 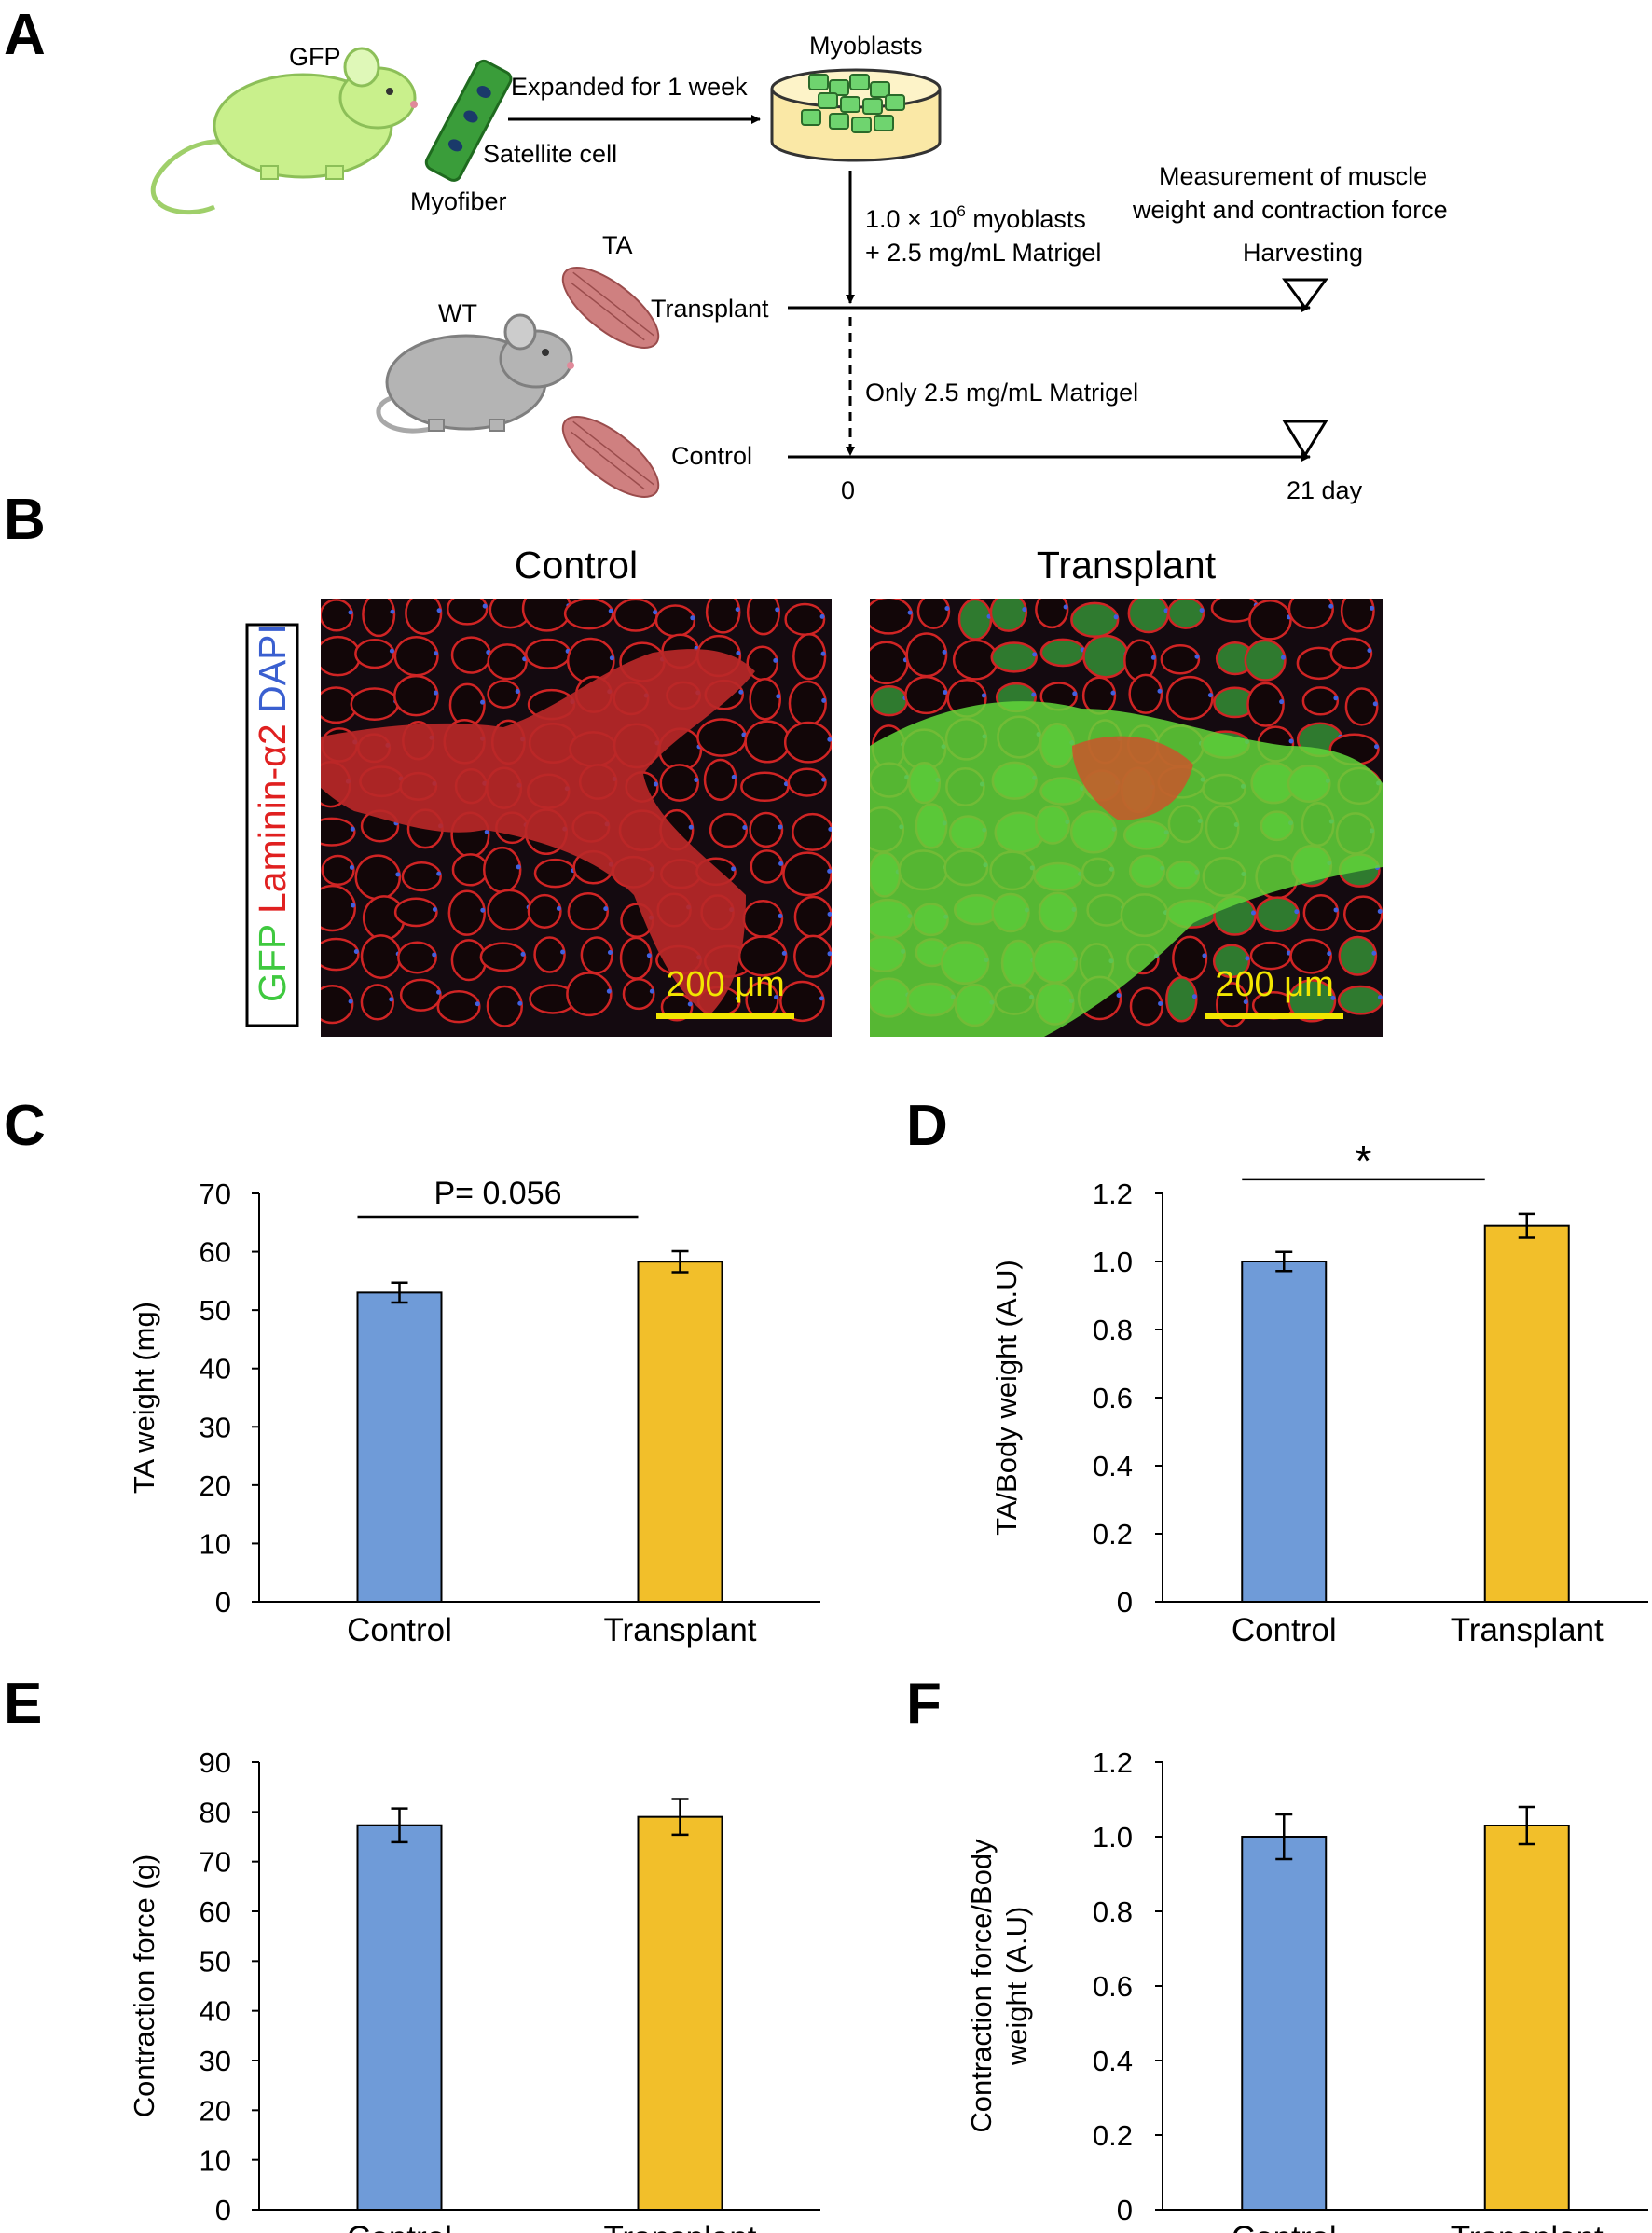 What do you see at coordinates (1125, 1603) in the screenshot?
I see `y-tick-label-d: 0` at bounding box center [1125, 1603].